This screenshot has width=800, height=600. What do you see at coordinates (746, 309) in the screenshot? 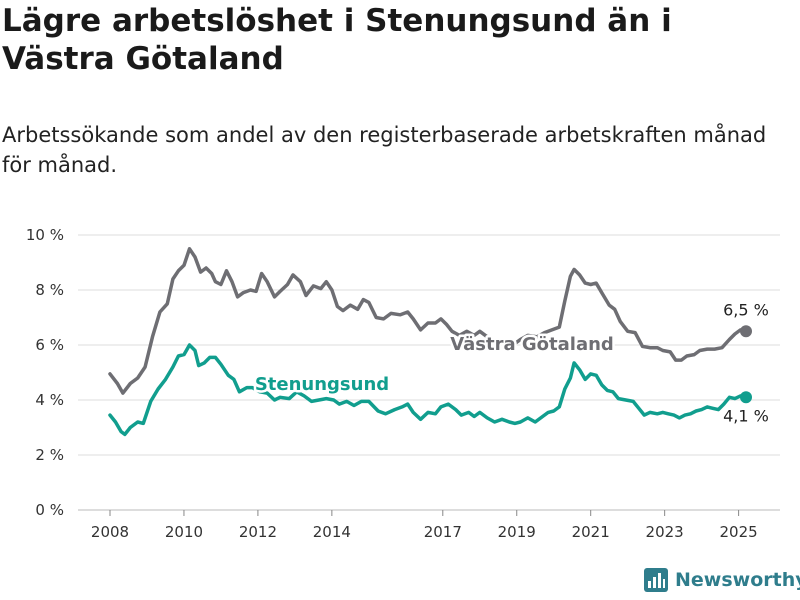
I see `series-end-label: 6,5 %` at bounding box center [746, 309].